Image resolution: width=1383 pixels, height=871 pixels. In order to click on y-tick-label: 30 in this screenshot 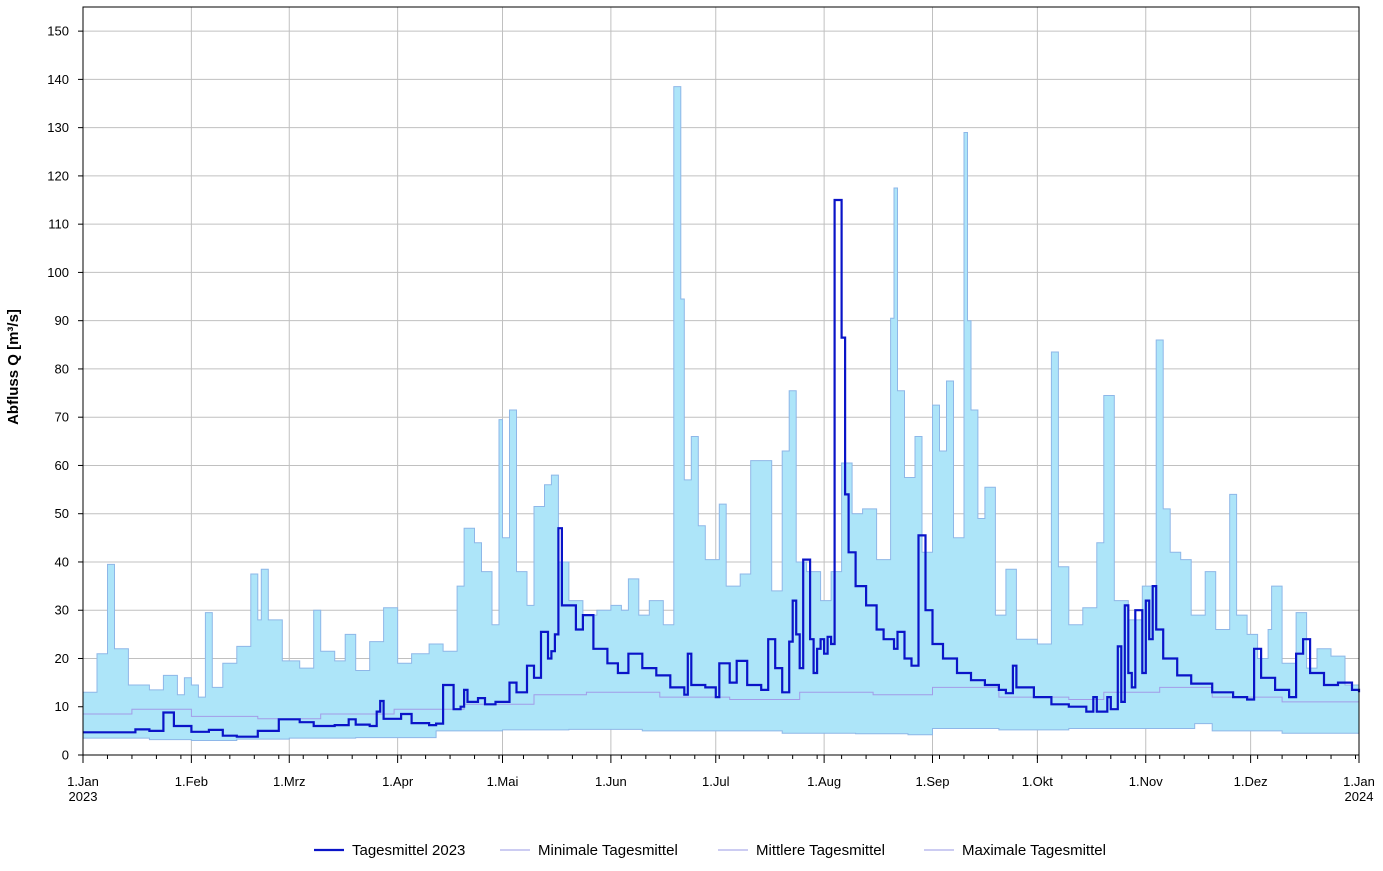, I will do `click(62, 610)`.